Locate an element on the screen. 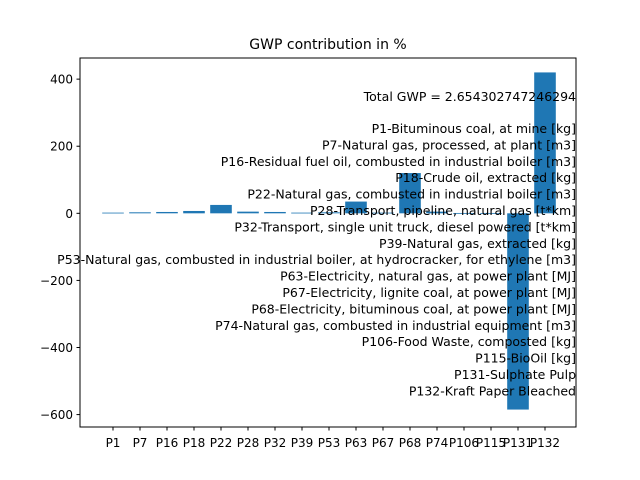  x-tick-label-p28: P28 is located at coordinates (248, 443).